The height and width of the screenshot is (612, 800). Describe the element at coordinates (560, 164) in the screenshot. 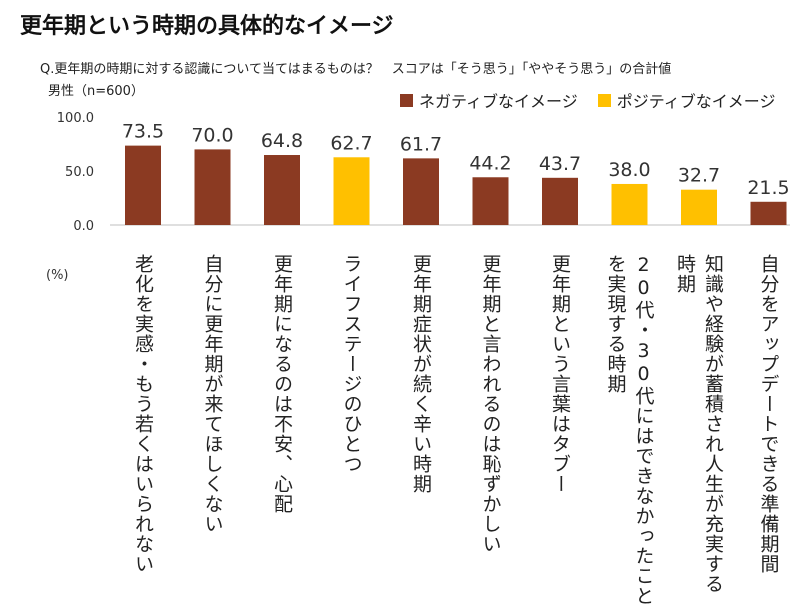

I see `bar-value-label: 43.7` at that location.